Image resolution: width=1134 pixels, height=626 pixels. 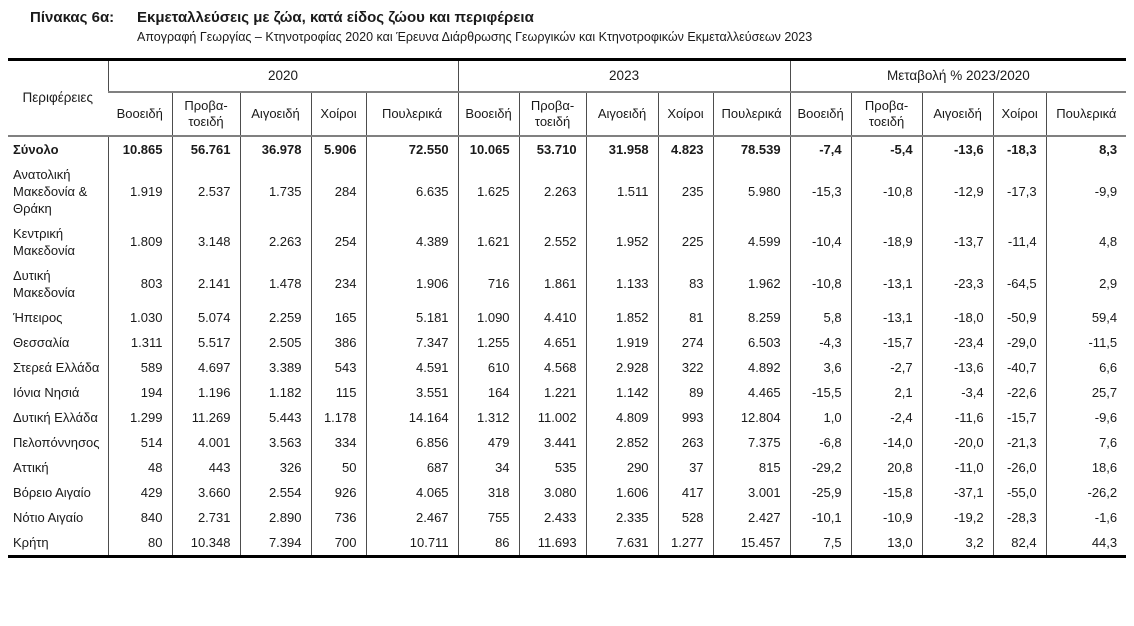 I want to click on value-cell-y2020: 48, so click(x=139, y=467).